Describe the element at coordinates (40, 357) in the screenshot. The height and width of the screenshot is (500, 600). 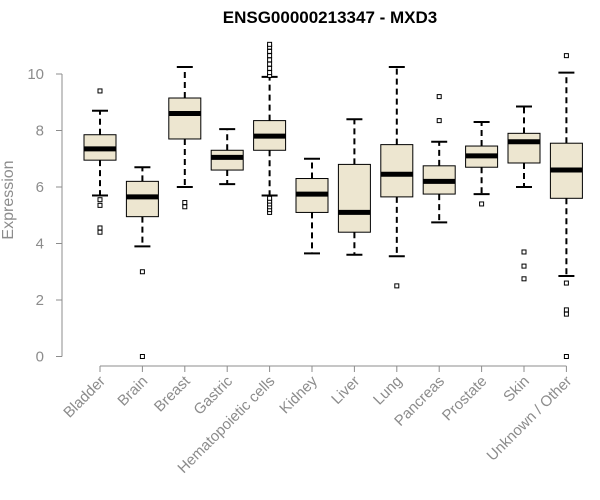
I see `y-tick-label: 0` at that location.